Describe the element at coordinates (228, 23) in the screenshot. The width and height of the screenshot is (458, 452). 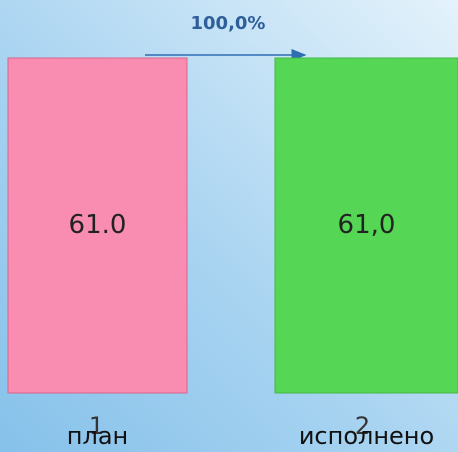
I see `annotation: 100,0%` at that location.